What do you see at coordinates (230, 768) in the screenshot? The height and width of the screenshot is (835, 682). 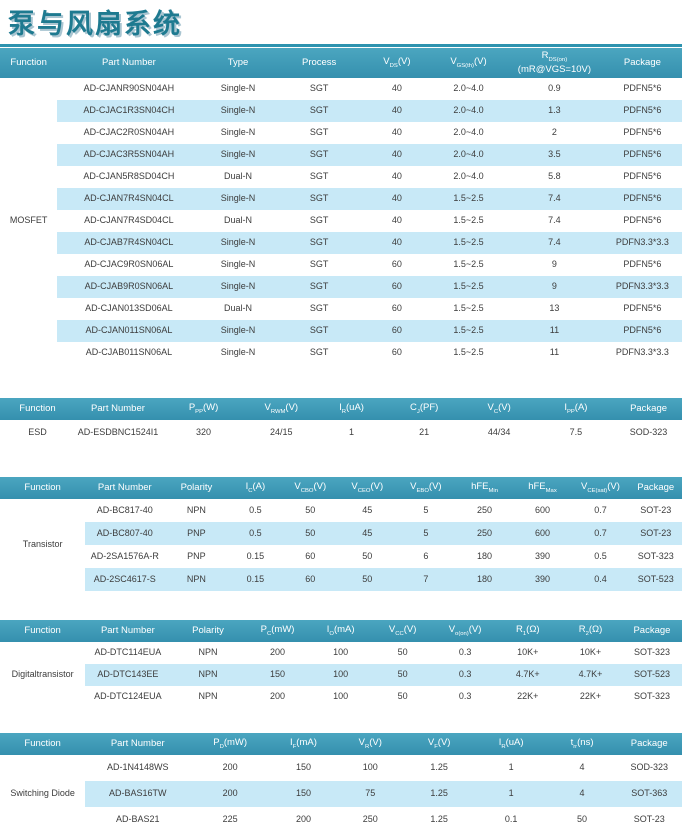 I see `value-cell: 200` at bounding box center [230, 768].